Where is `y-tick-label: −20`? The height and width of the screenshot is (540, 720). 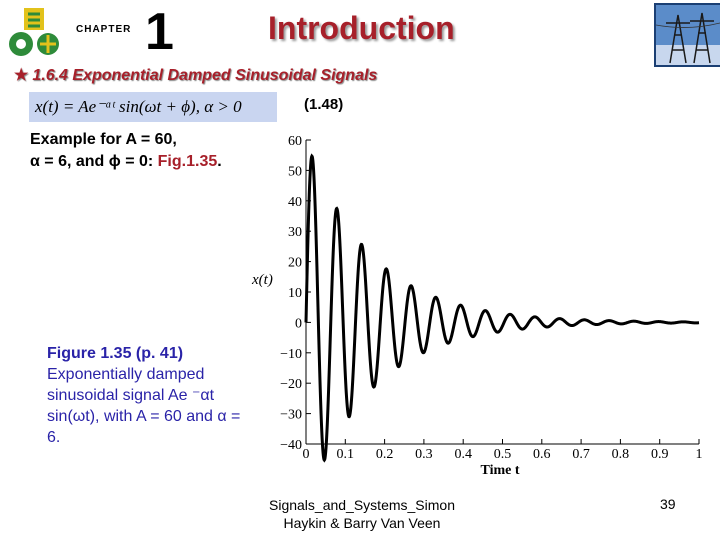 y-tick-label: −20 is located at coordinates (291, 384).